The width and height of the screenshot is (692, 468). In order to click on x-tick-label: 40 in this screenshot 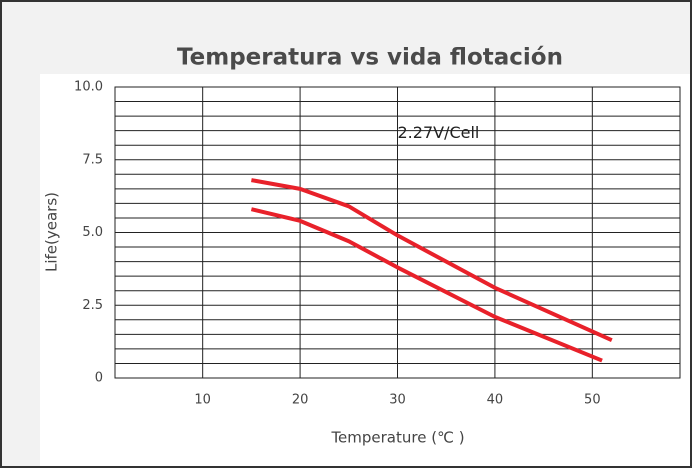, I will do `click(495, 400)`.